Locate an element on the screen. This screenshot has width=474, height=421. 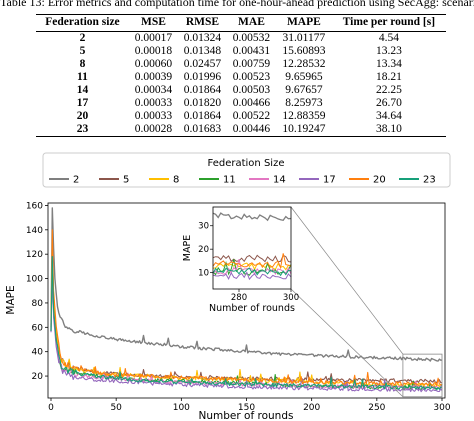
x-axis-ticks: 0 50 100 150 200 250 300 is located at coordinates (249, 405).